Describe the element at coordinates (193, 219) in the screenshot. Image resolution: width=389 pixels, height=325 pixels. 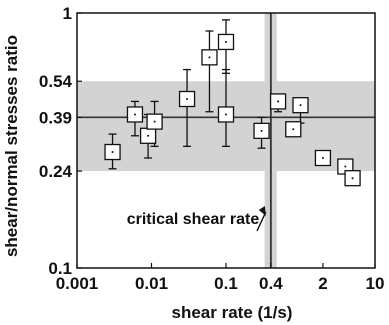
I see `annotation-critical-shear-rate: critical shear rate` at that location.